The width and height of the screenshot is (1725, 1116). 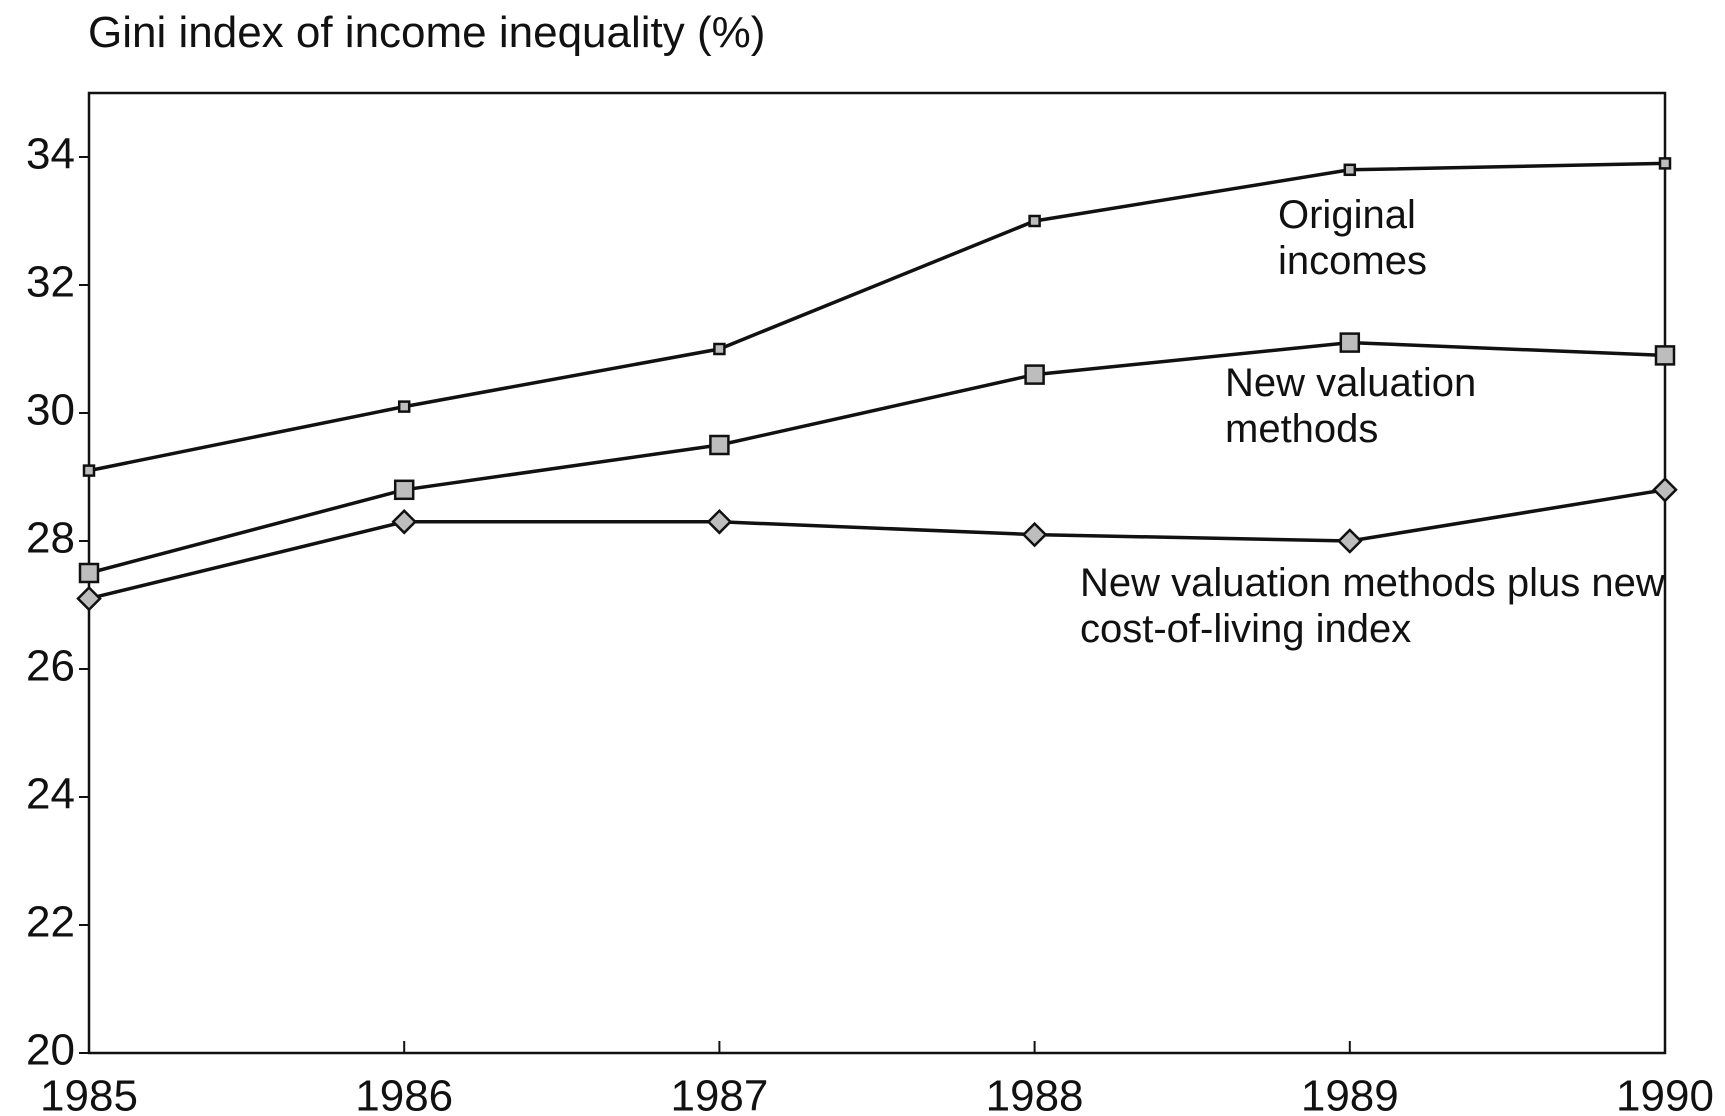 What do you see at coordinates (1350, 1094) in the screenshot?
I see `x-tick-label: 1989` at bounding box center [1350, 1094].